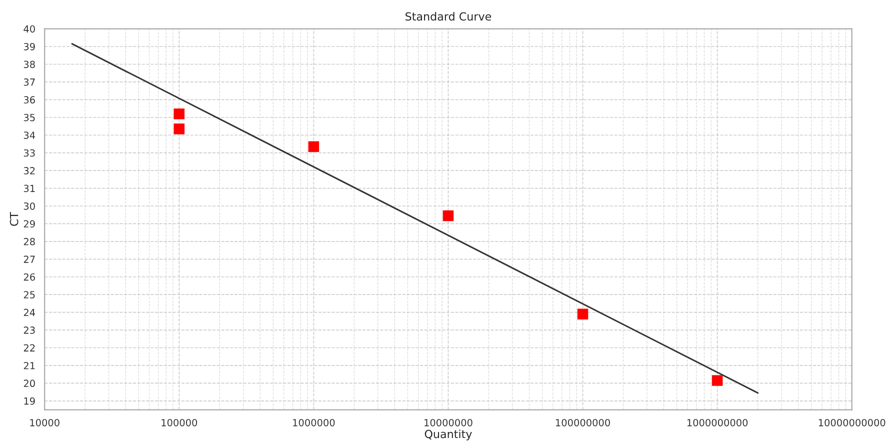 Image resolution: width=892 pixels, height=443 pixels. Describe the element at coordinates (180, 422) in the screenshot. I see `x-tick-label: 100000` at that location.